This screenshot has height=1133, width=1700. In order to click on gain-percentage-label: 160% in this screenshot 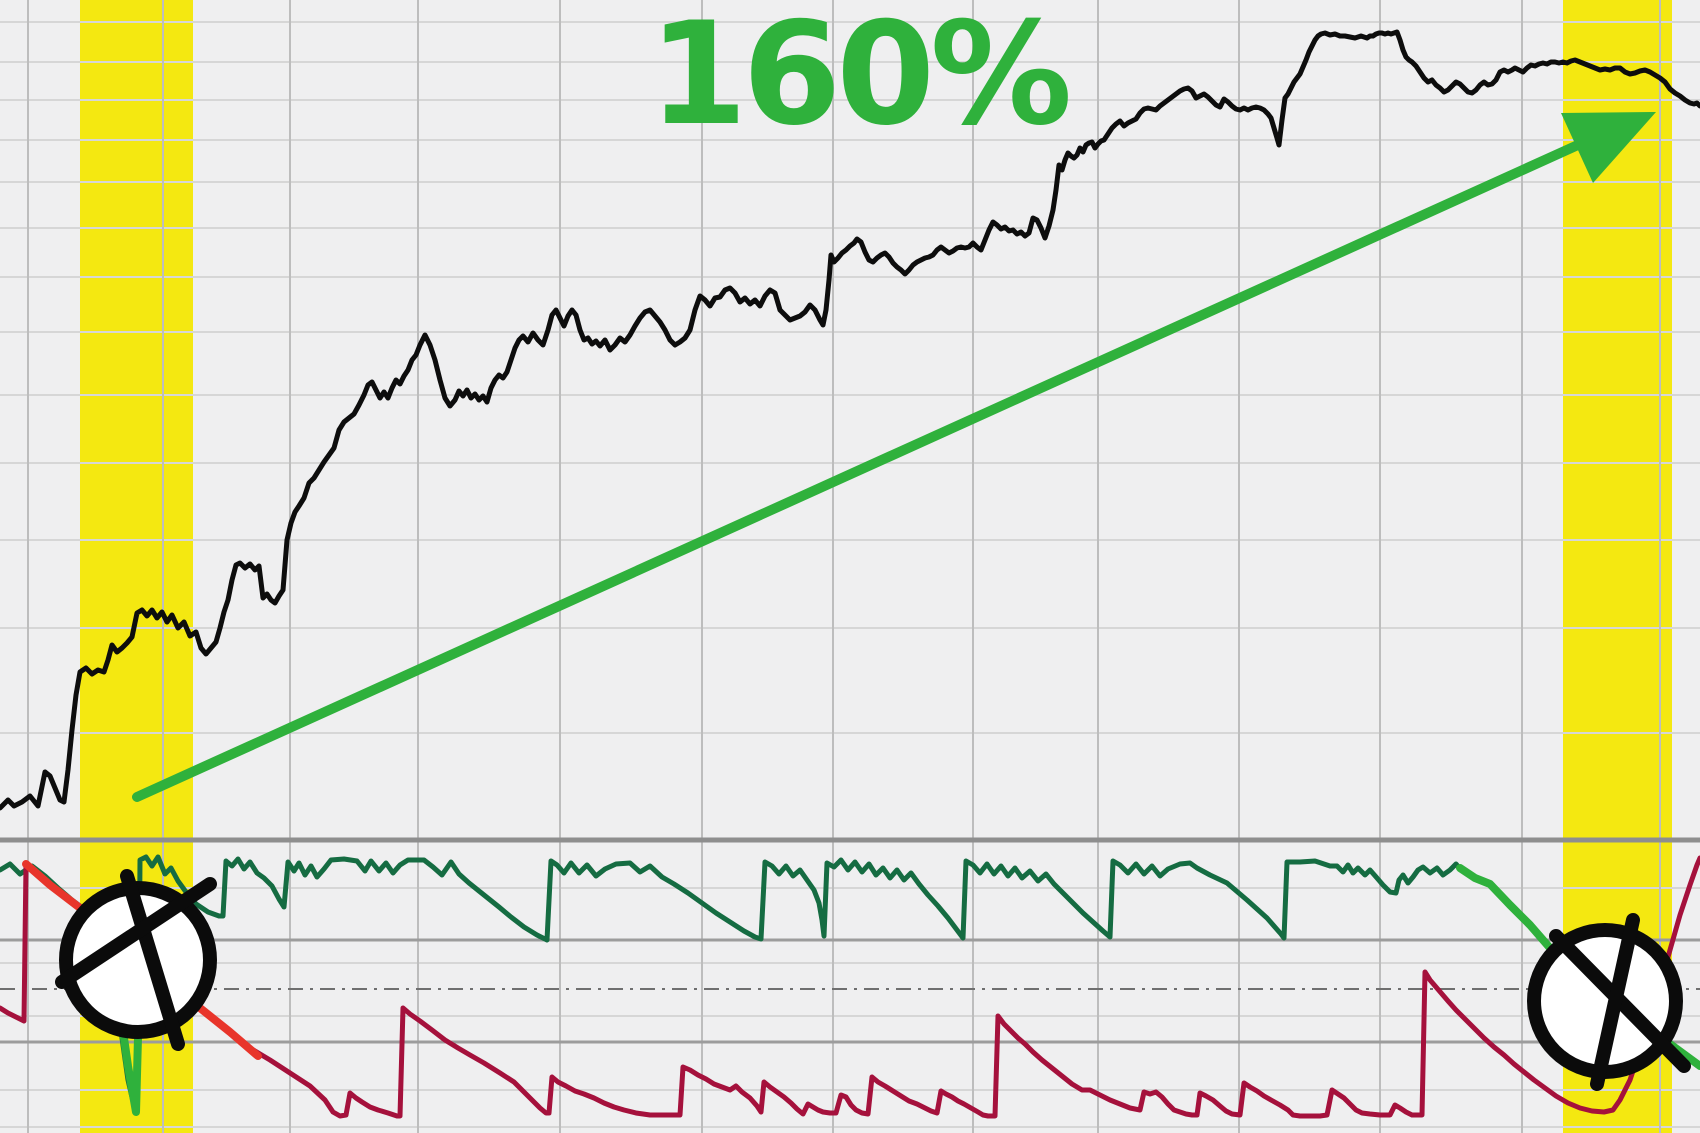, I will do `click(860, 78)`.